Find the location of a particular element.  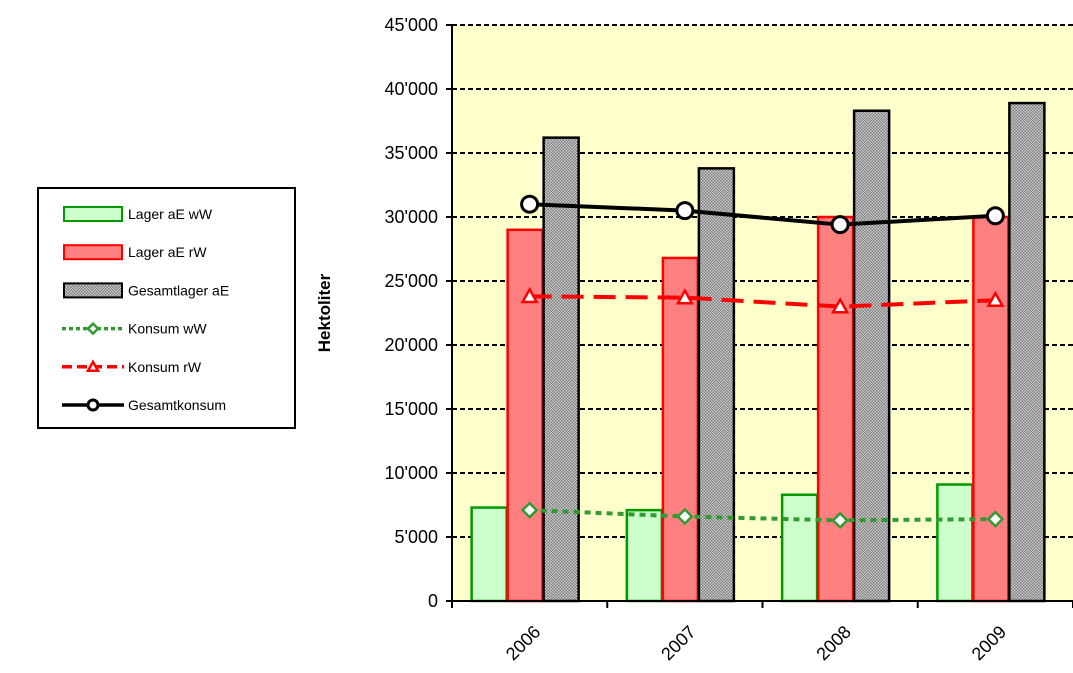

x-tick-label: 2009 is located at coordinates (989, 643).